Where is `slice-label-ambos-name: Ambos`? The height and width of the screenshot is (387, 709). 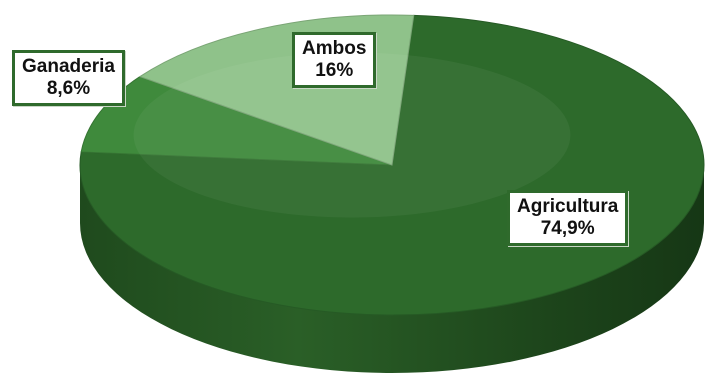
slice-label-ambos-name: Ambos is located at coordinates (334, 48).